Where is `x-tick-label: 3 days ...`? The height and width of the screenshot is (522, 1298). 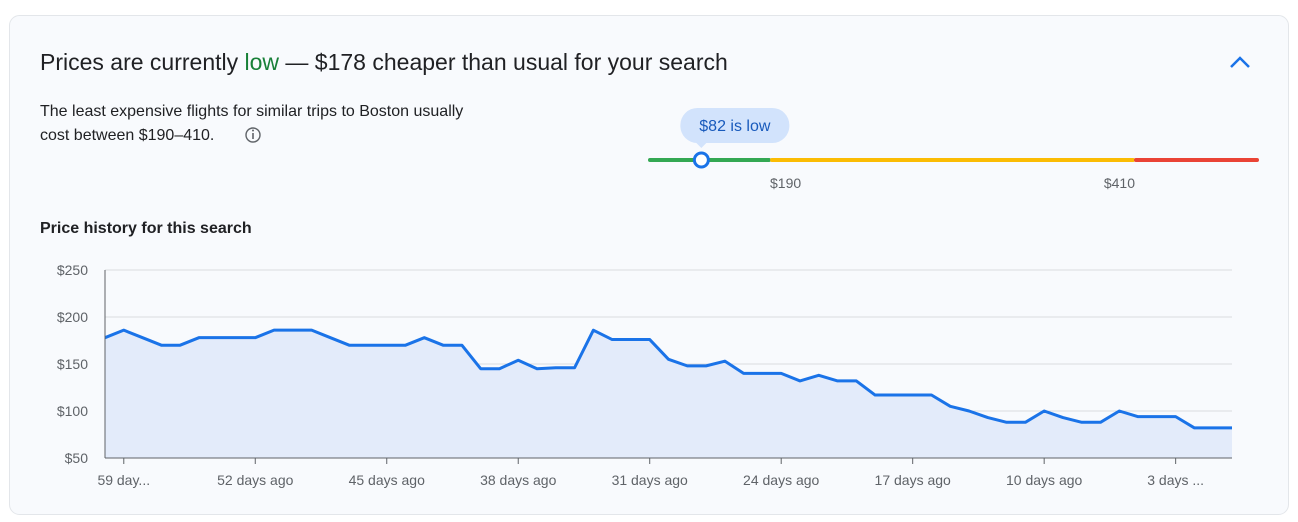 x-tick-label: 3 days ... is located at coordinates (1175, 480).